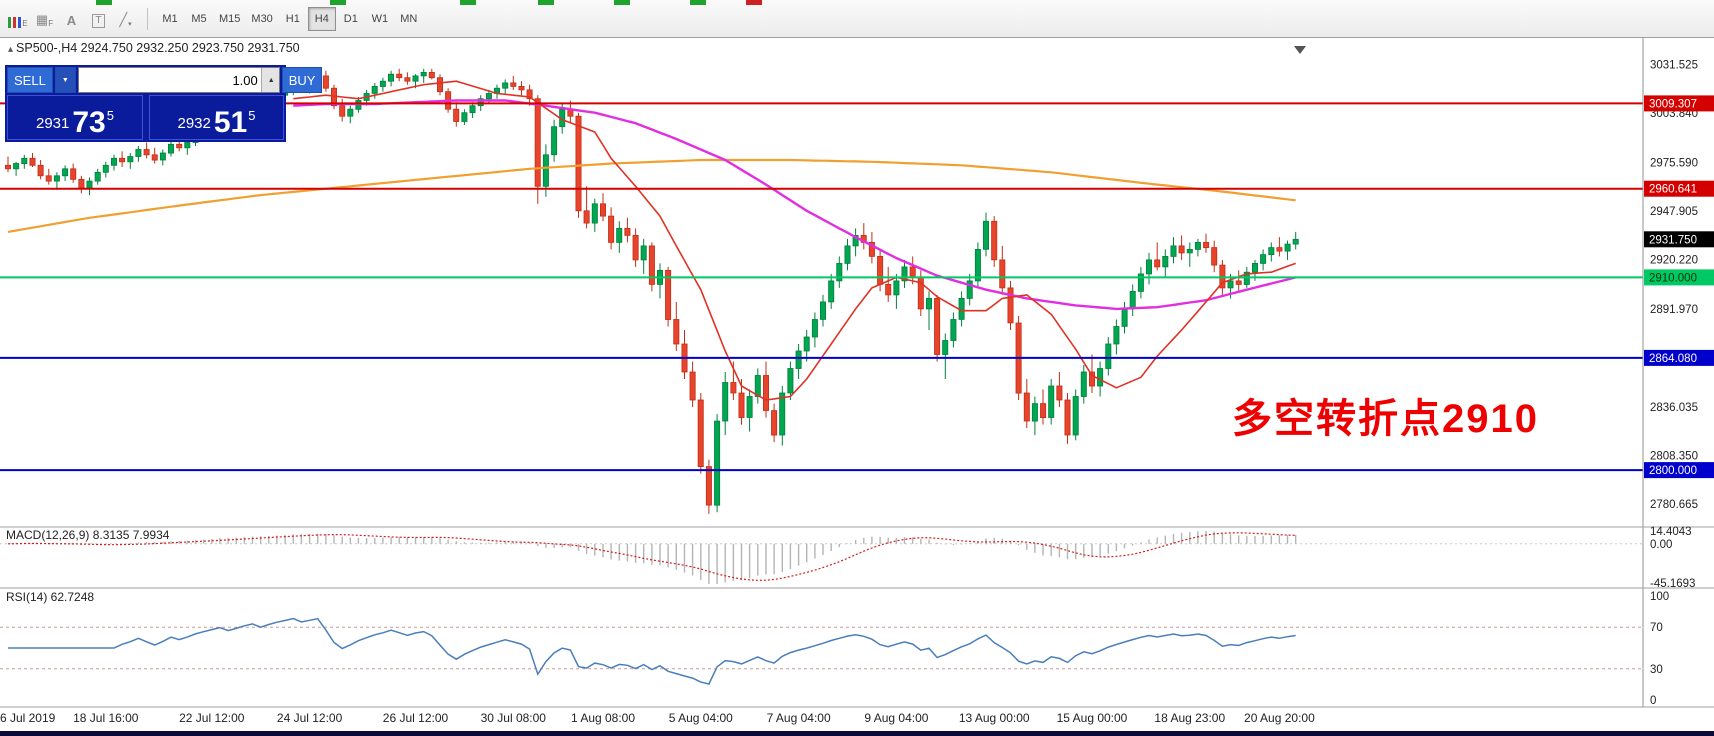  Describe the element at coordinates (1661, 545) in the screenshot. I see `svg-text: 0.00` at that location.